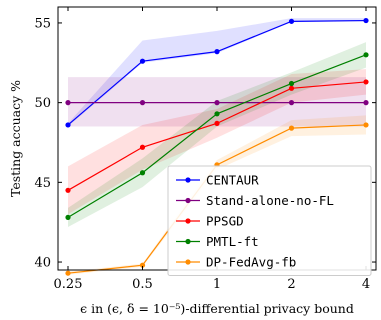 This screenshot has height=320, width=381. What do you see at coordinates (68, 284) in the screenshot?
I see `x-tick-label: 0.25` at bounding box center [68, 284].